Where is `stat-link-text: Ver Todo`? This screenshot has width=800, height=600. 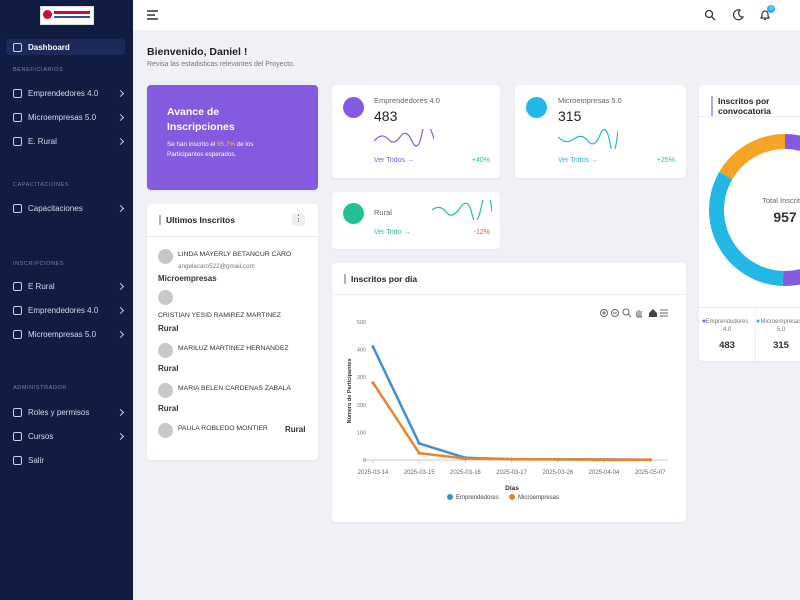
stat-link-text: Ver Todo is located at coordinates (388, 232).